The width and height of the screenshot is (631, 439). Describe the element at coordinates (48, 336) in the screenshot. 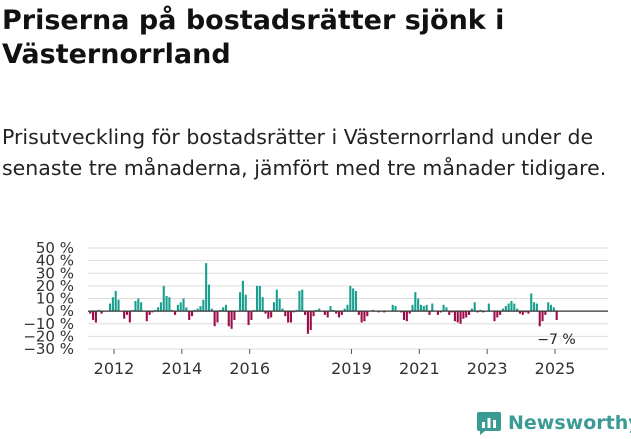

I see `y-tick-label: −20 %` at that location.